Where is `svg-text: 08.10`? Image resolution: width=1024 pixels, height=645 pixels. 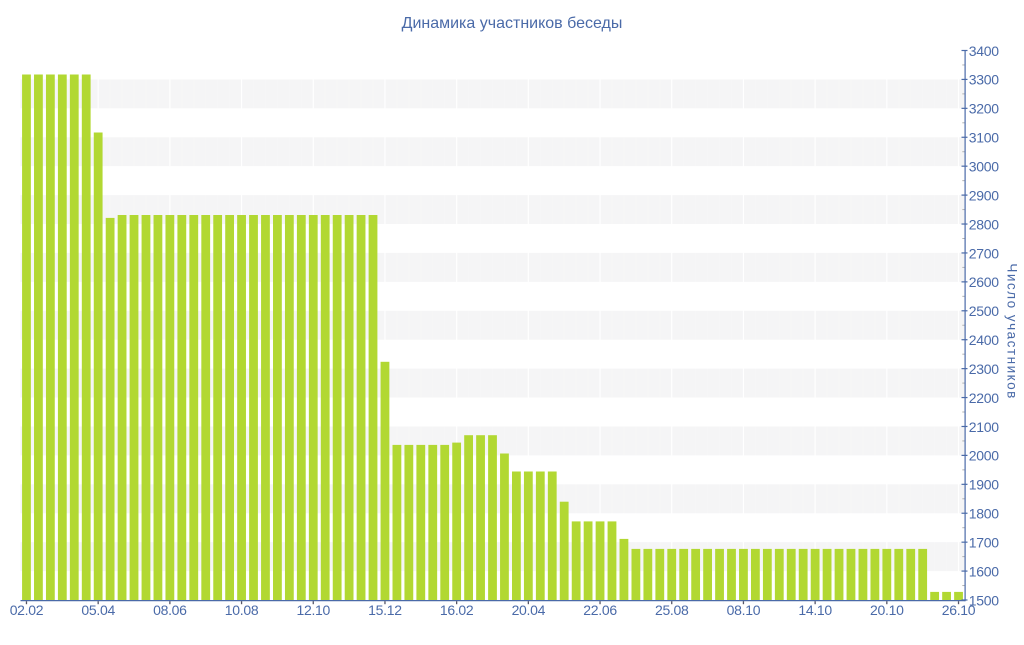 svg-text: 08.10 is located at coordinates (744, 610).